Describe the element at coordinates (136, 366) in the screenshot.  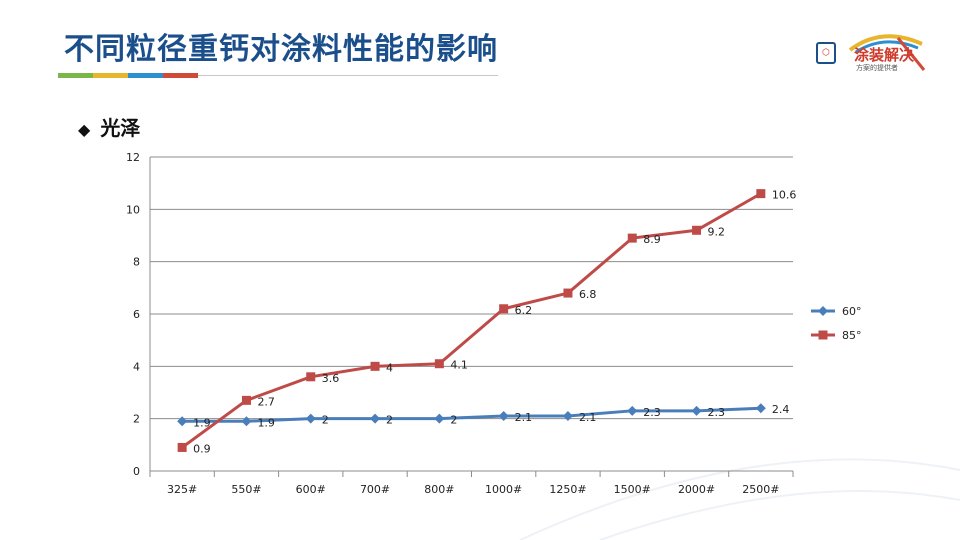
I see `y-tick-label: 4` at that location.